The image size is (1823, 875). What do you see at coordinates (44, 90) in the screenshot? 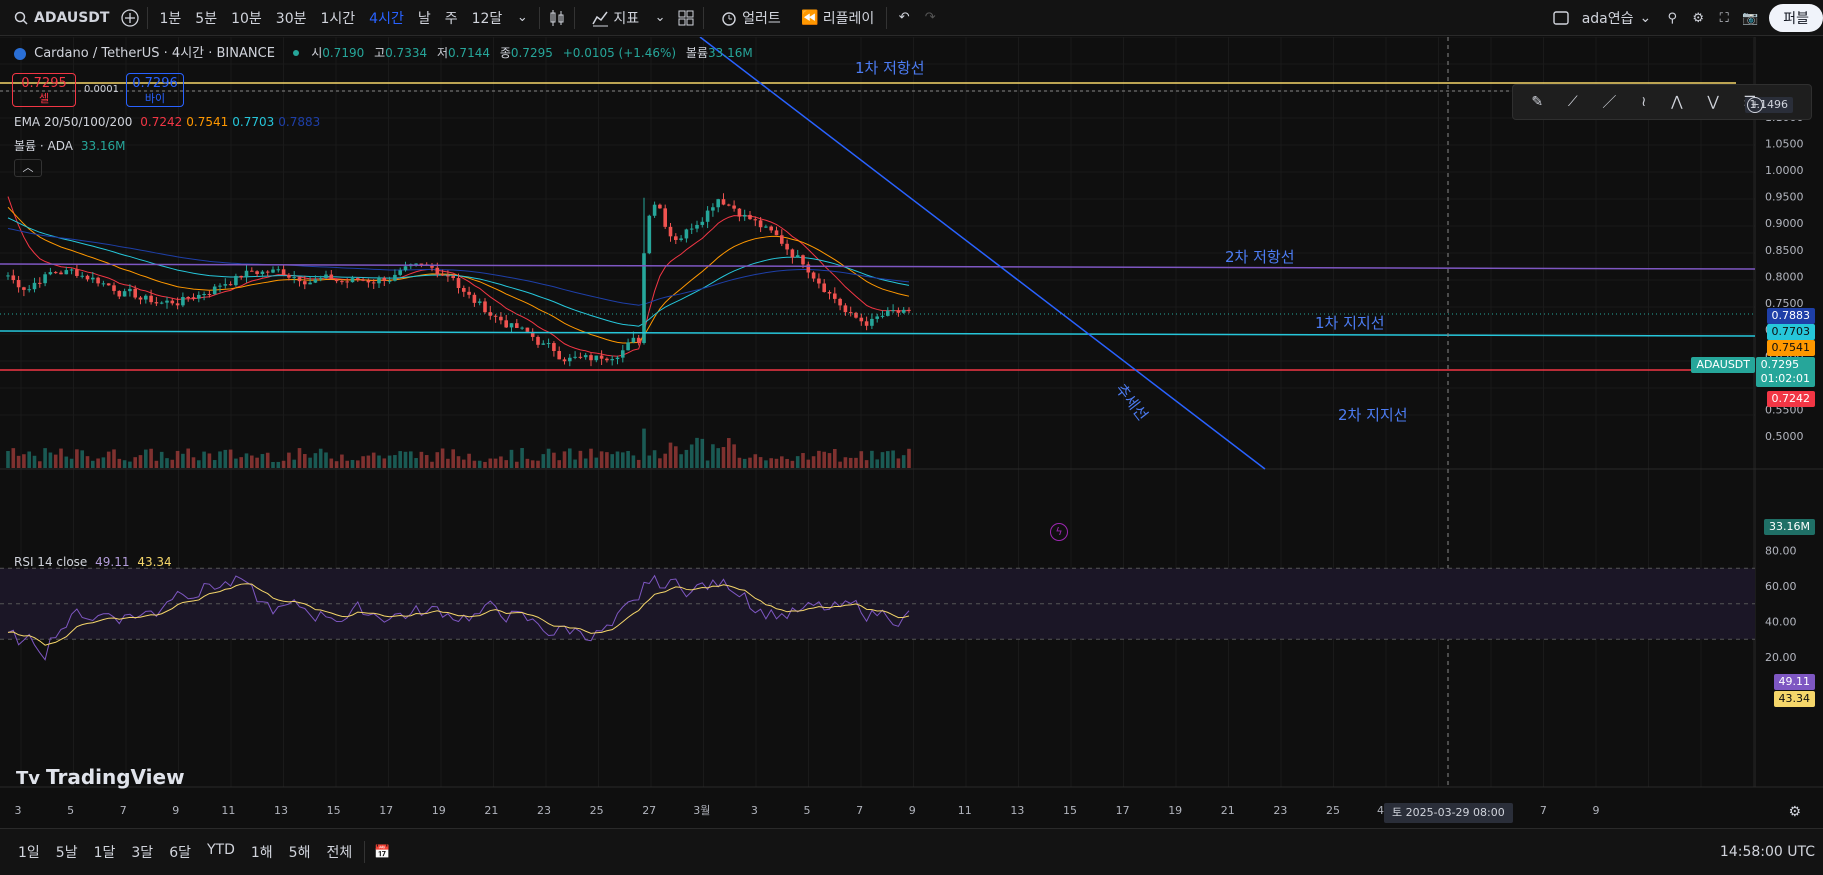
I see `sell-button: 0.7295 셀` at bounding box center [44, 90].